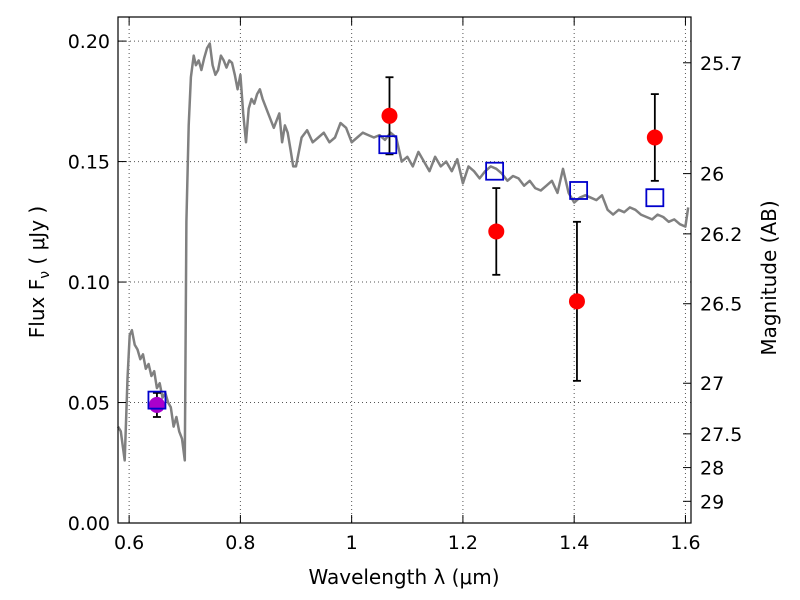  I want to click on y-tick-label: 0.20, so click(89, 42).